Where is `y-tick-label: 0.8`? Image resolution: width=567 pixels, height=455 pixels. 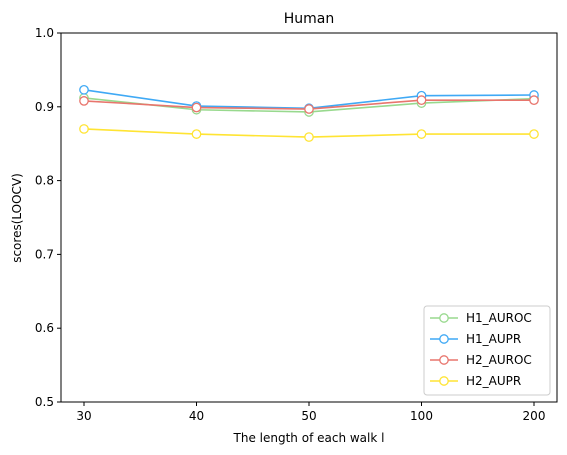
y-tick-label: 0.8 is located at coordinates (44, 181).